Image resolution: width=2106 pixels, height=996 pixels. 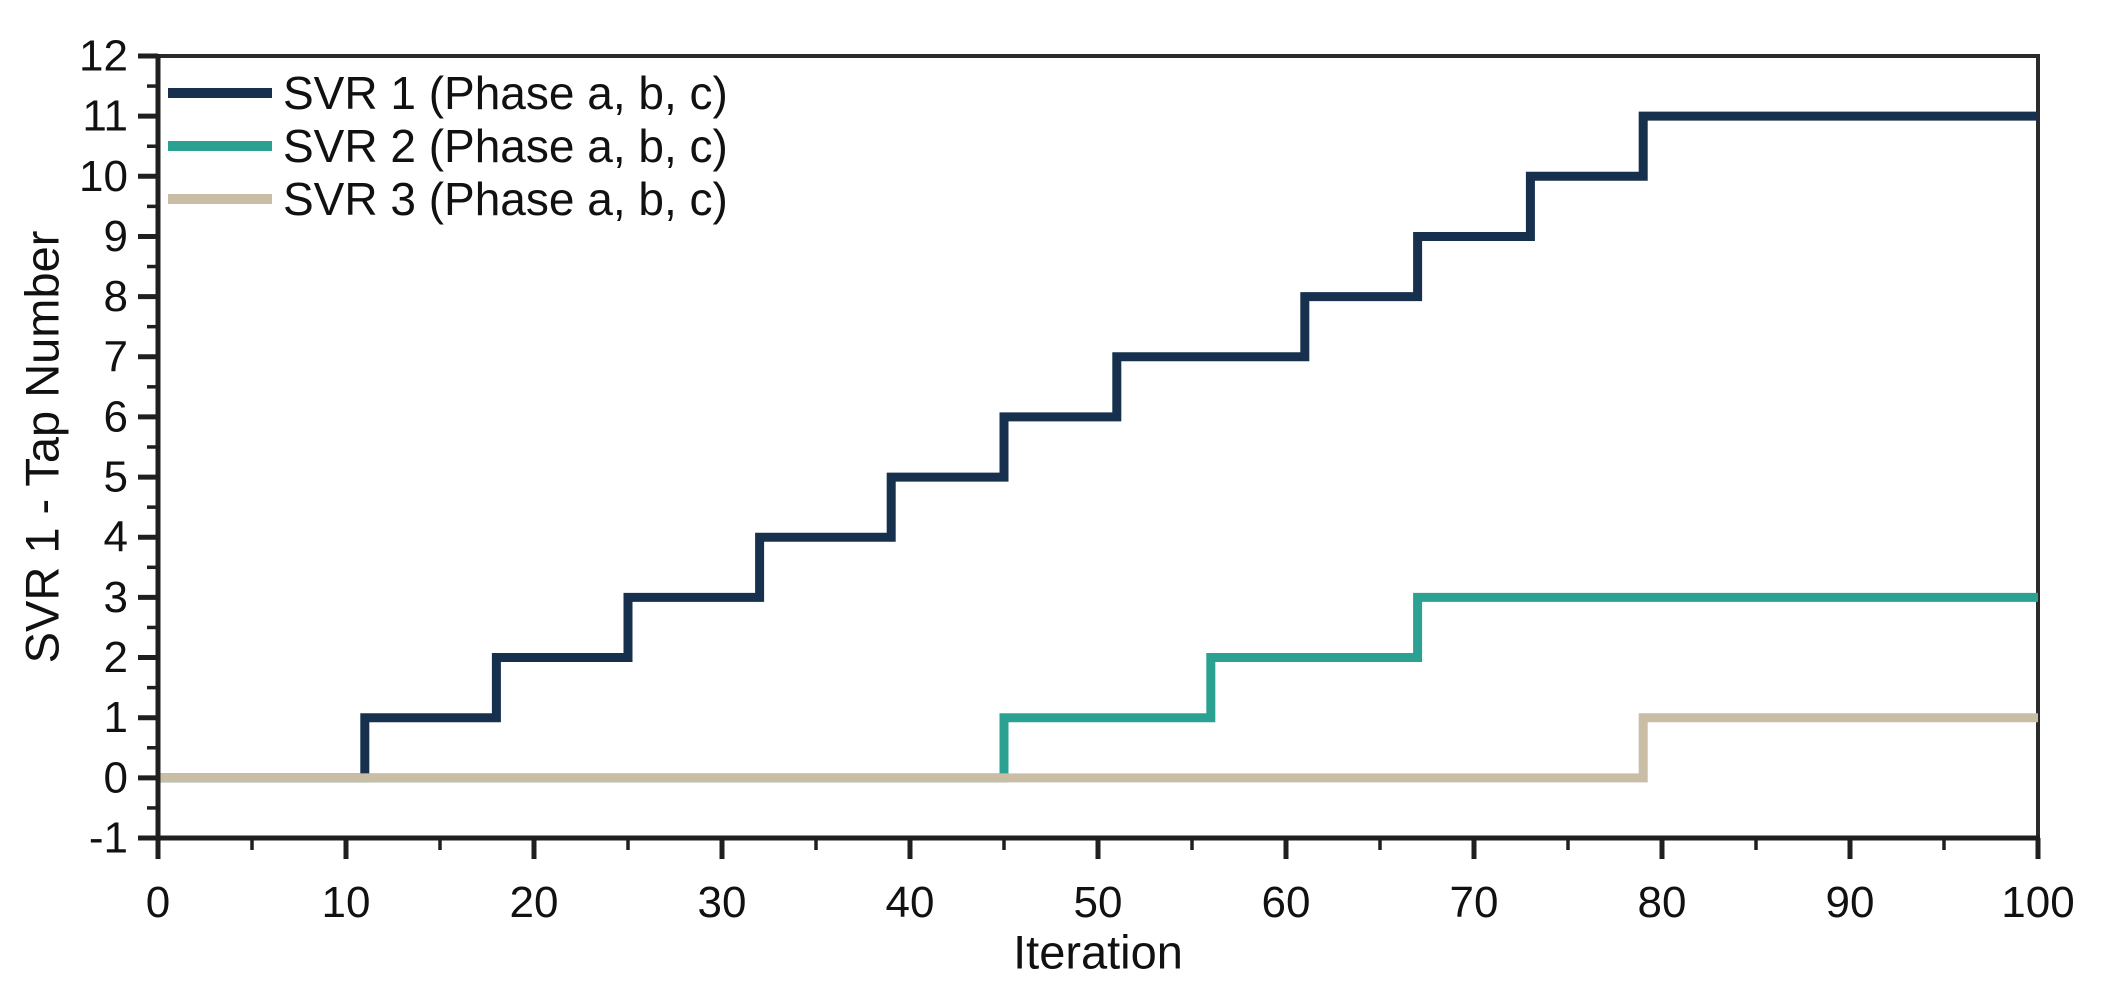 I want to click on y-tick-label: 0, so click(x=116, y=777).